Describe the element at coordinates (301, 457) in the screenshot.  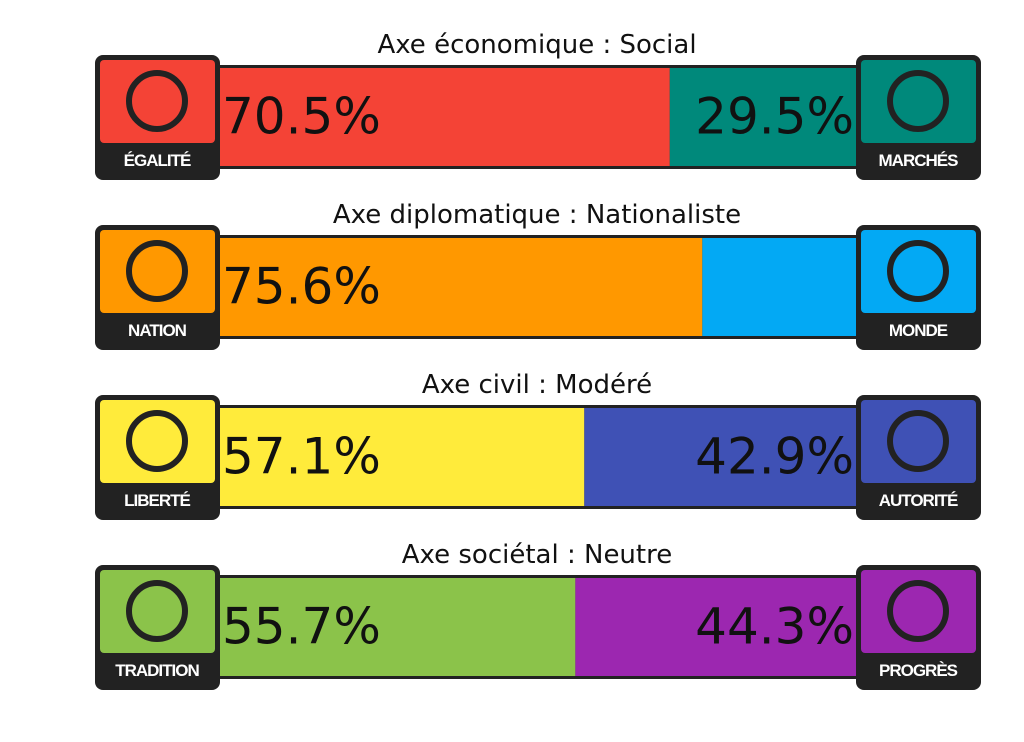
I see `left-percent: 57.1%` at that location.